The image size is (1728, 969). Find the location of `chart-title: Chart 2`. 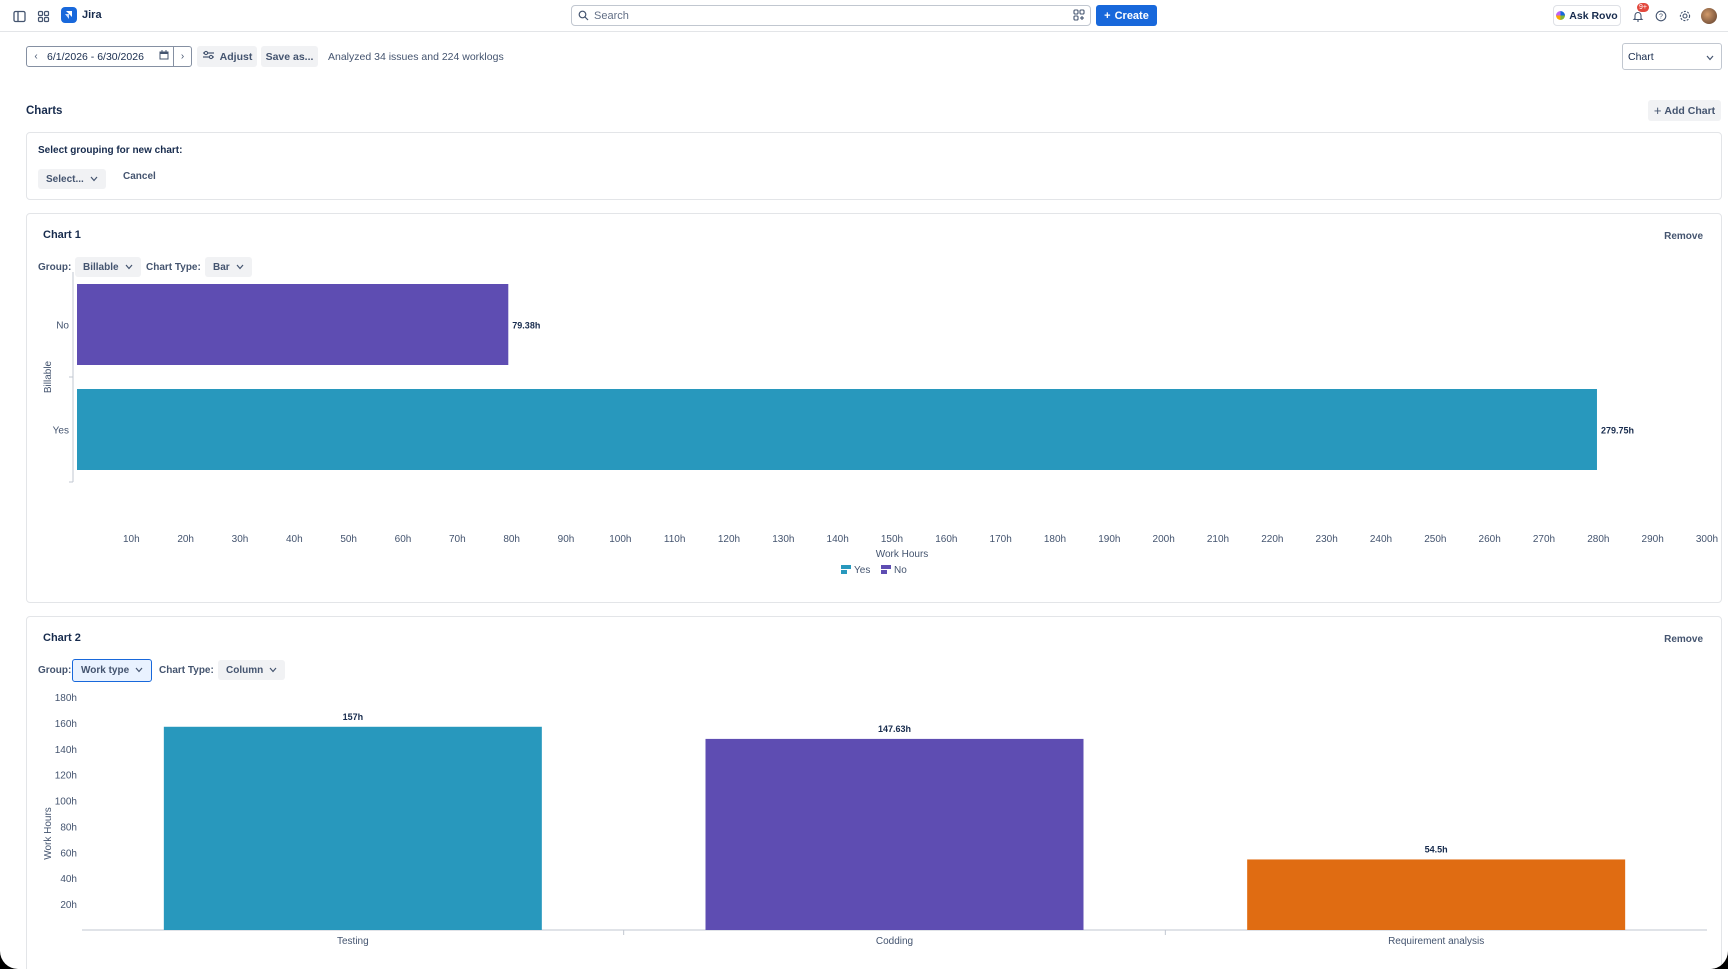

chart-title: Chart 2 is located at coordinates (62, 638).